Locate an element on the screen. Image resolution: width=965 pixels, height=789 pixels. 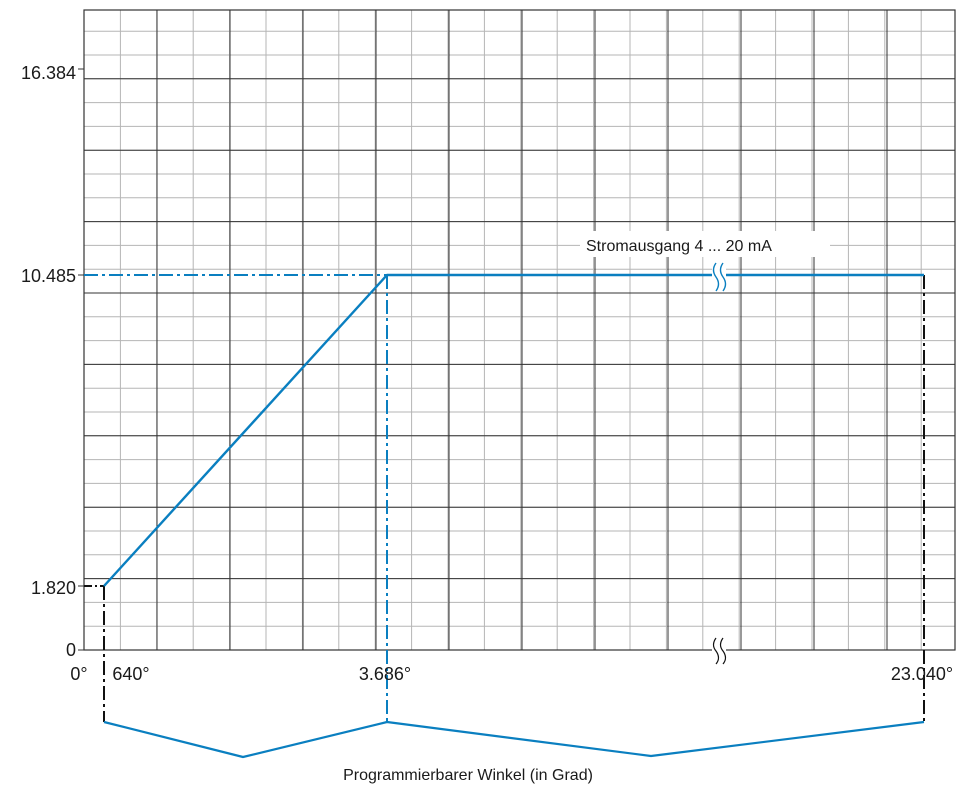
brace-line is located at coordinates (514, 739).